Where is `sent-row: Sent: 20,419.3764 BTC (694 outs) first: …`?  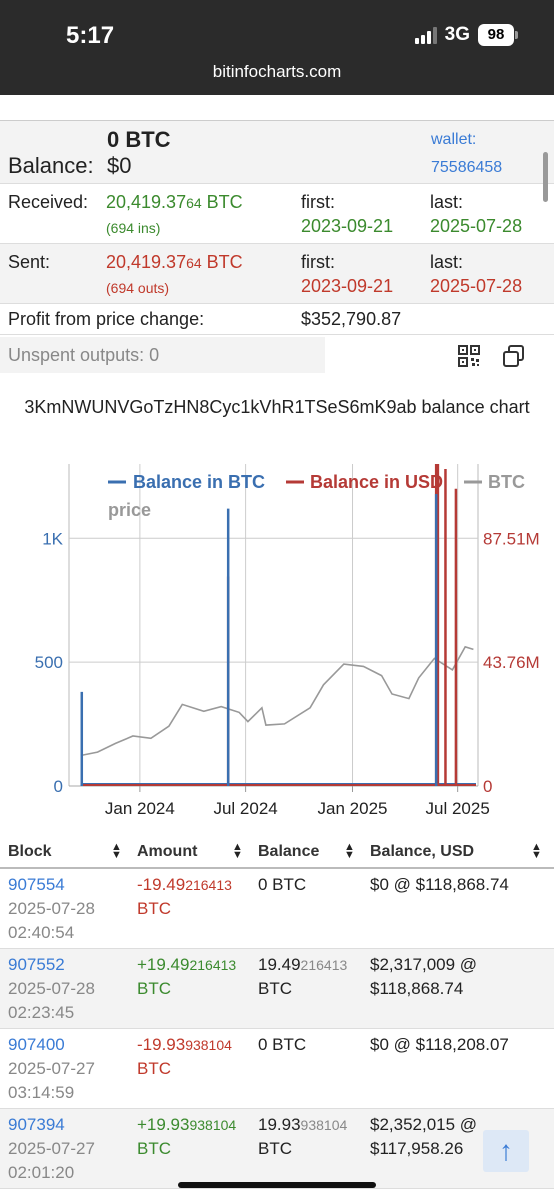 sent-row: Sent: 20,419.3764 BTC (694 outs) first: … is located at coordinates (277, 274).